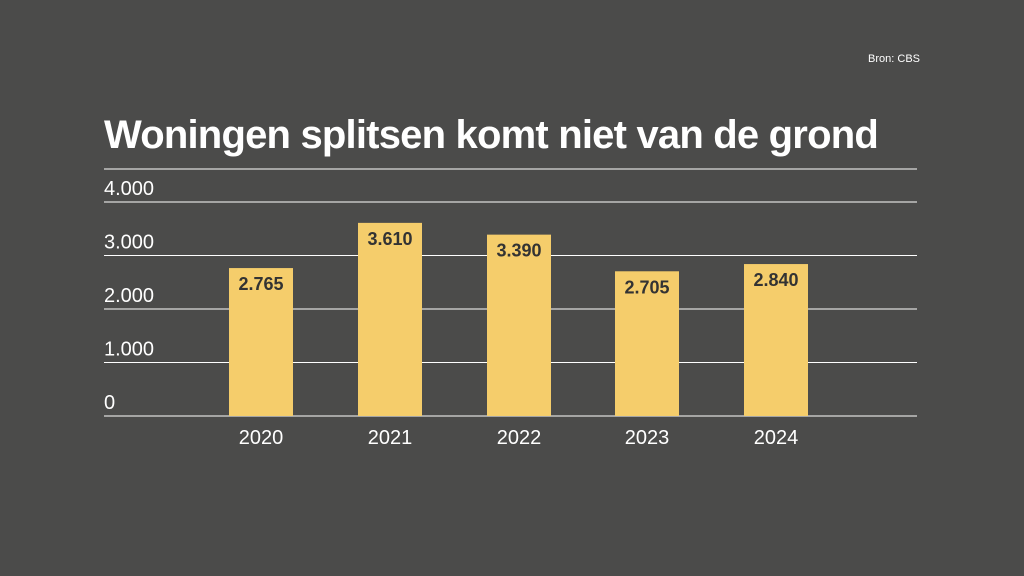 The width and height of the screenshot is (1024, 576). What do you see at coordinates (775, 280) in the screenshot?
I see `bar-value-label: 2.840` at bounding box center [775, 280].